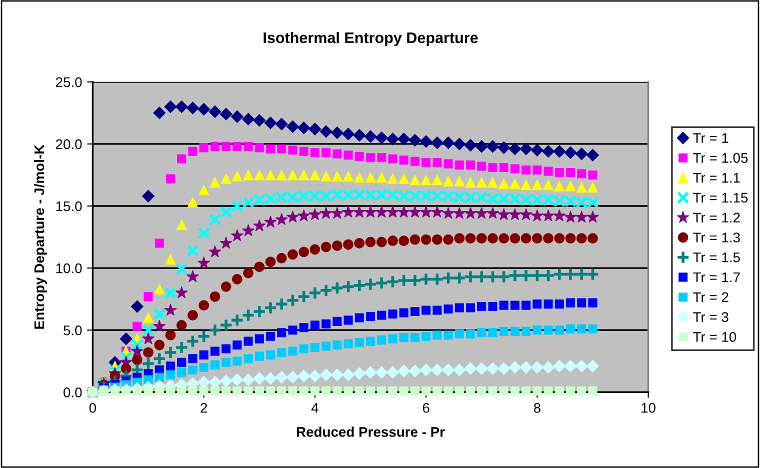 This screenshot has height=468, width=760. I want to click on x-tick-label: 8, so click(537, 407).